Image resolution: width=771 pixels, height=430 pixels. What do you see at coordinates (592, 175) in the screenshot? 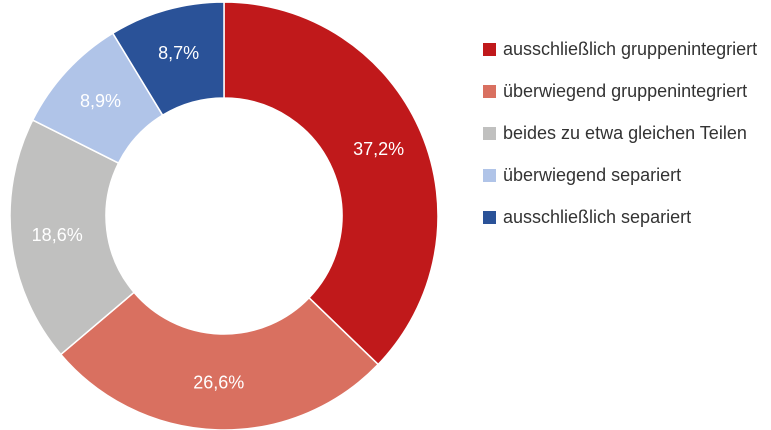
I see `legend-label: überwiegend separiert` at bounding box center [592, 175].